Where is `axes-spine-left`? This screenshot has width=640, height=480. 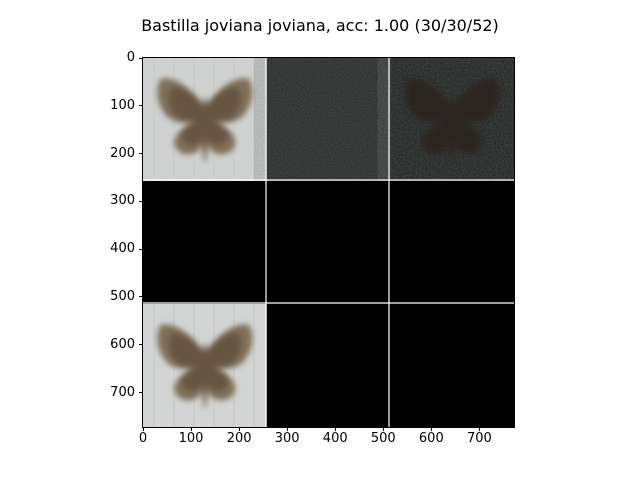
axes-spine-left is located at coordinates (142, 242).